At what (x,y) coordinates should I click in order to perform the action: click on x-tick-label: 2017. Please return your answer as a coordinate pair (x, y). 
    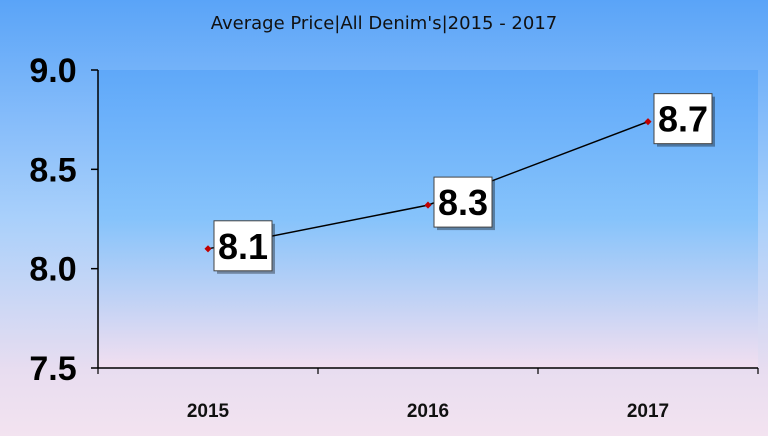
    Looking at the image, I should click on (648, 411).